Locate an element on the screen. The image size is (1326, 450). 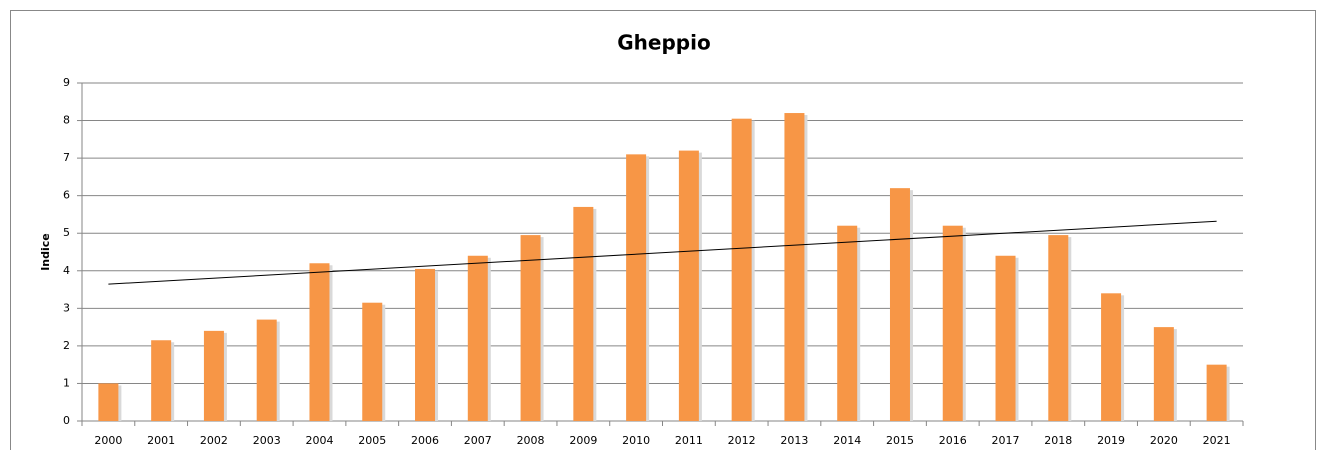
x-tick-label: 2012 is located at coordinates (742, 440).